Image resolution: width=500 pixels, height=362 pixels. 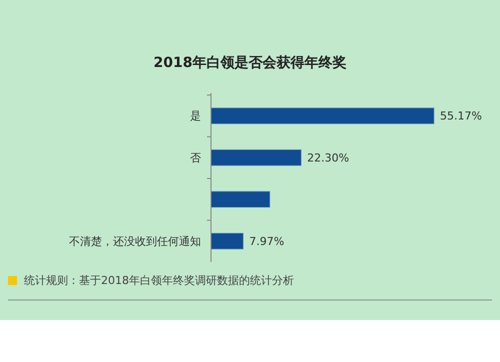 What do you see at coordinates (461, 116) in the screenshot?
I see `data-label: 55.17%` at bounding box center [461, 116].